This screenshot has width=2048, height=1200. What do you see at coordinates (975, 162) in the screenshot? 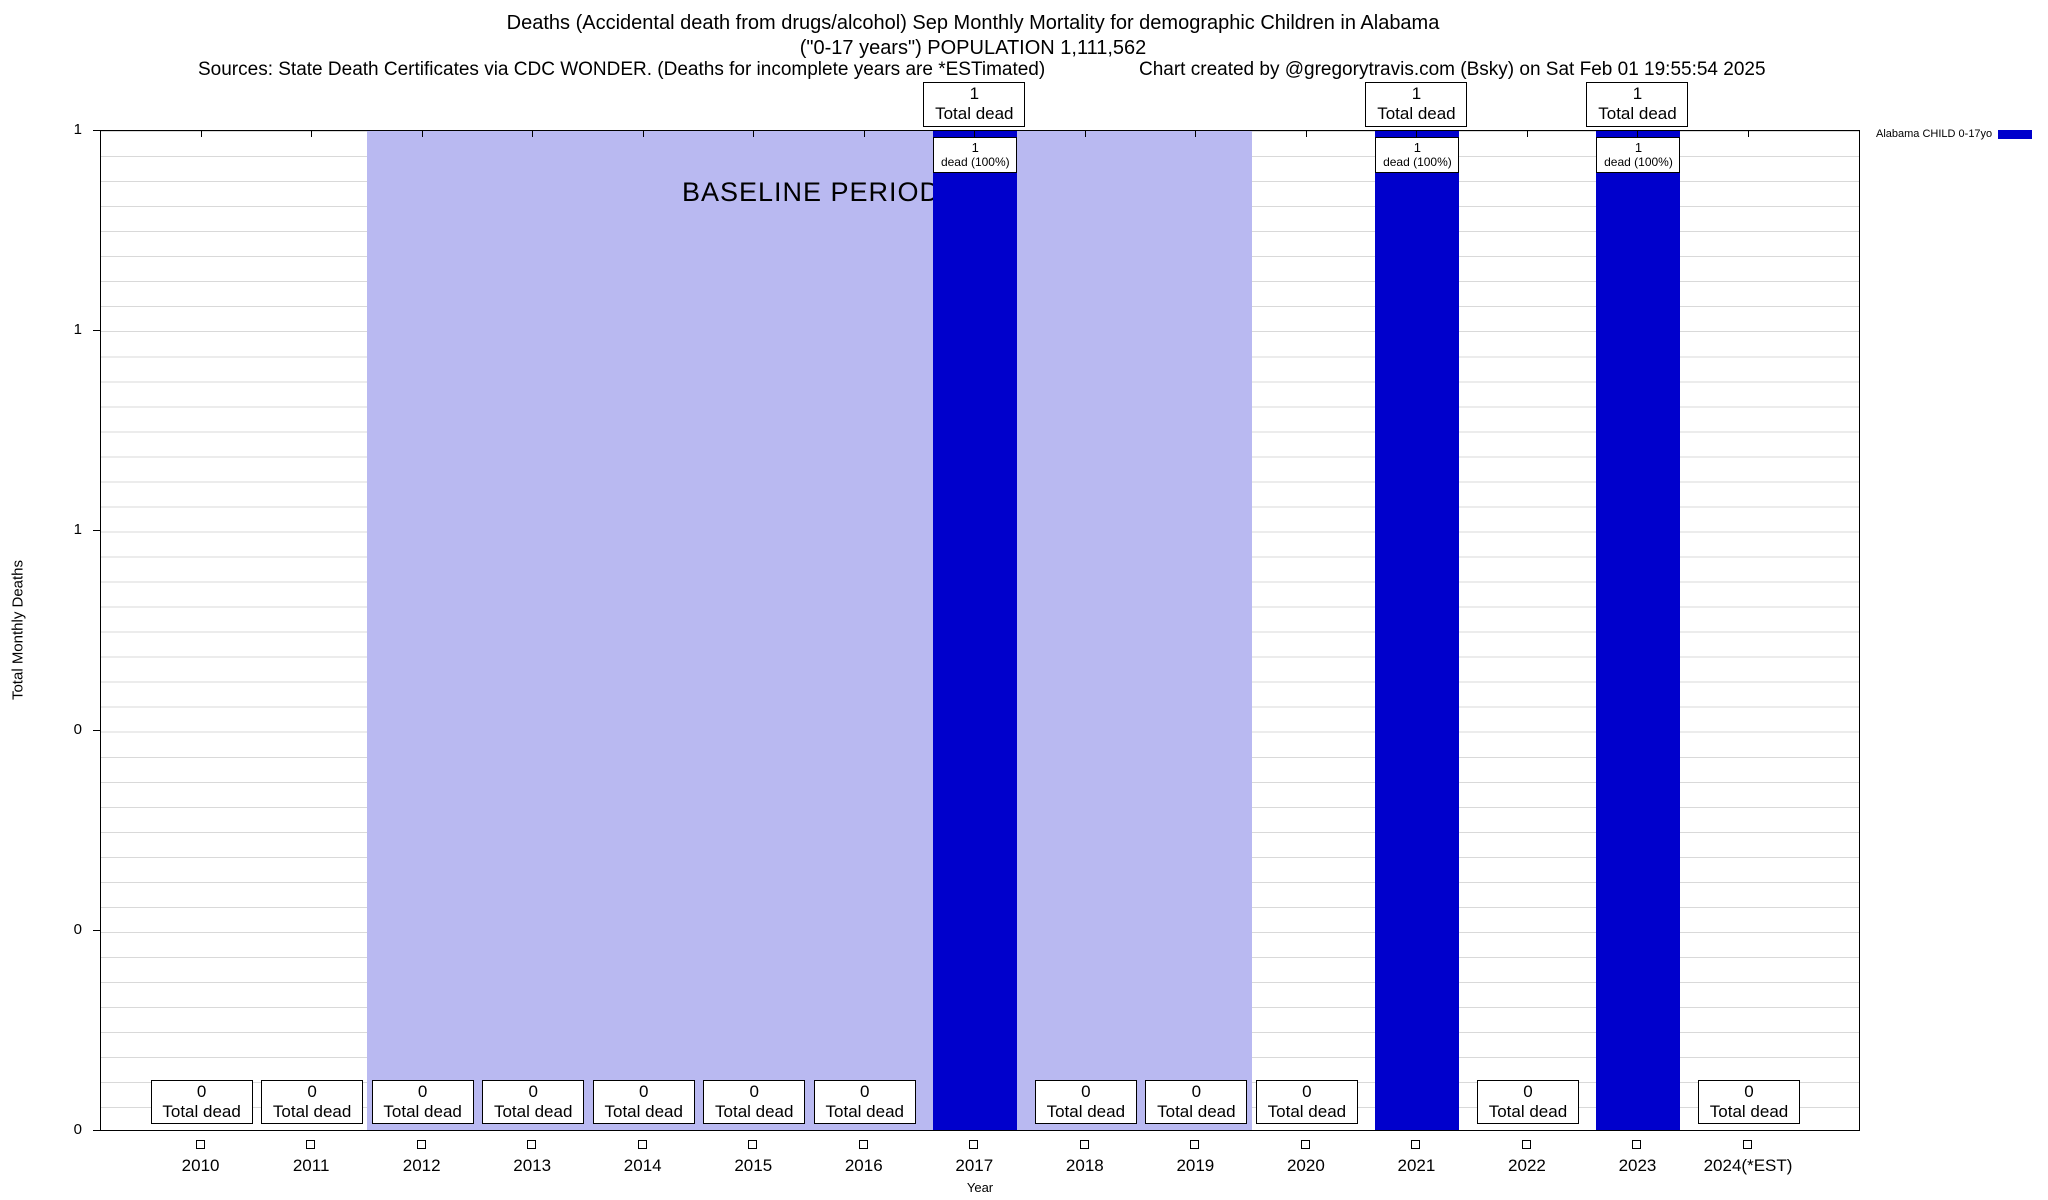
I see `bar-percent-label: dead (100%)` at bounding box center [975, 162].